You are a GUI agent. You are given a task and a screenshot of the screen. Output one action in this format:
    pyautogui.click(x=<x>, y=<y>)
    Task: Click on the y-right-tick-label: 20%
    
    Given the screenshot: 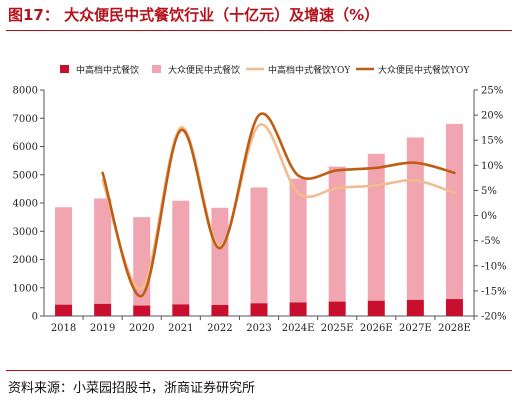 What is the action you would take?
    pyautogui.click(x=492, y=116)
    